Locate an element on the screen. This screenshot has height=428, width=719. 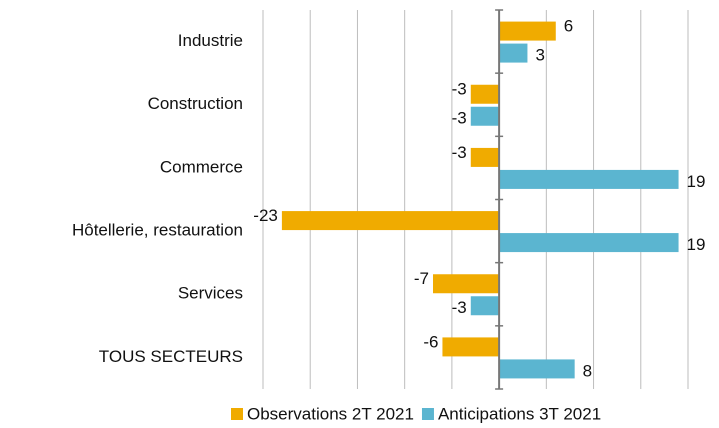
legend-label: Observations 2T 2021 is located at coordinates (330, 413).